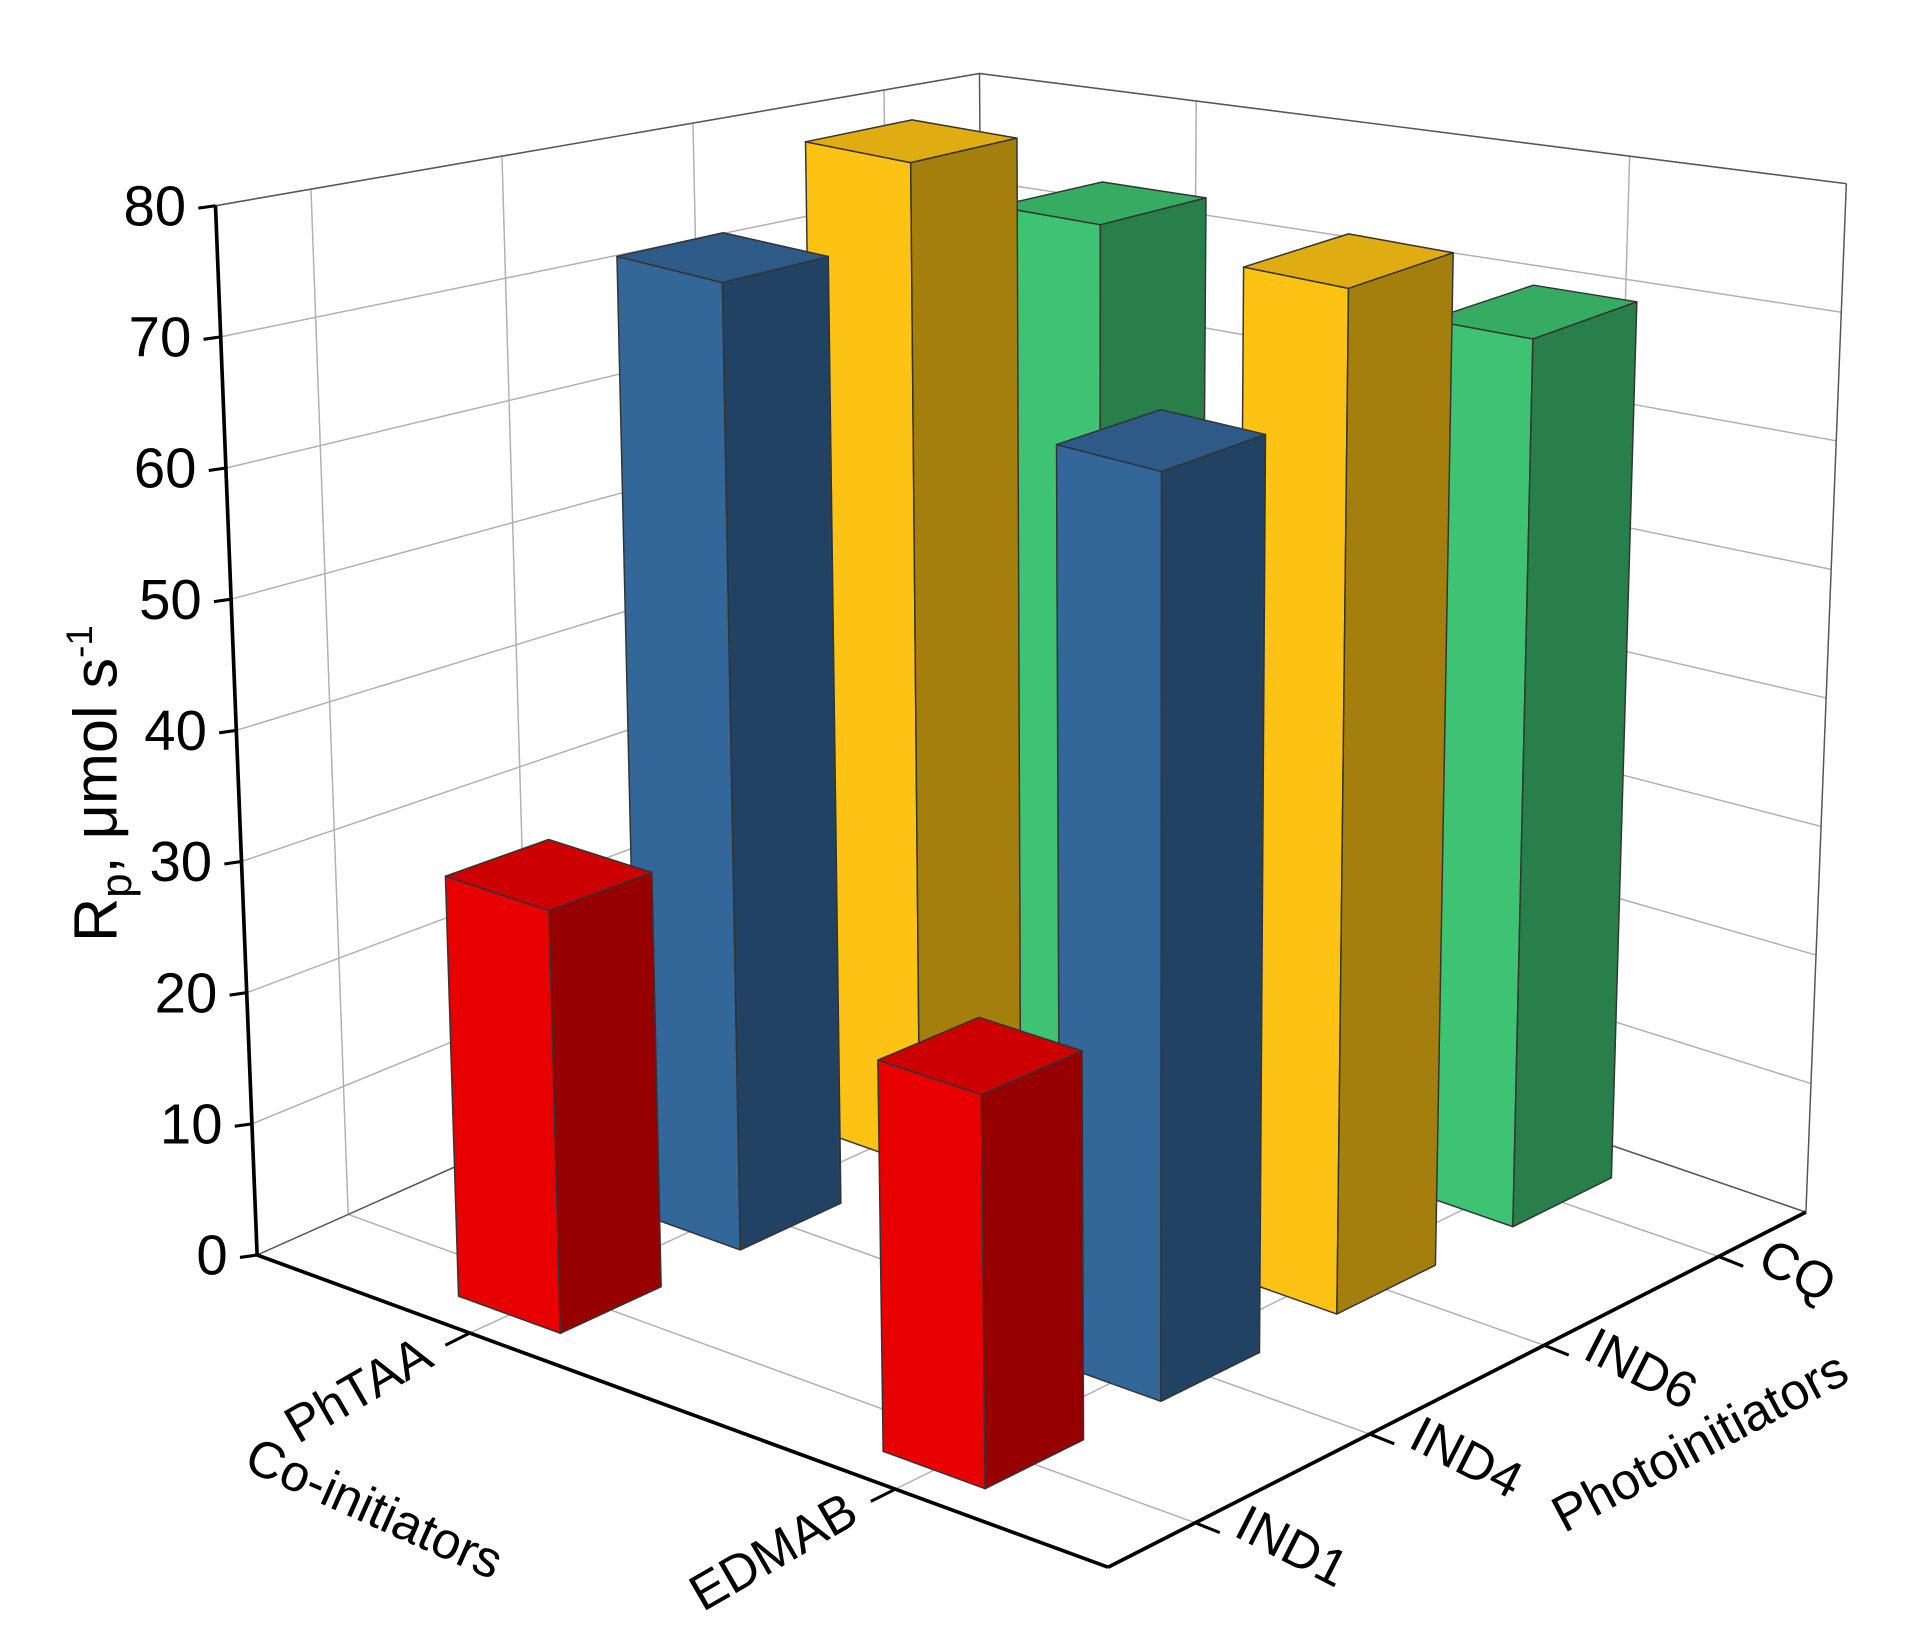 The width and height of the screenshot is (1910, 1626). What do you see at coordinates (1641, 1368) in the screenshot?
I see `z-tick-label: IND6` at bounding box center [1641, 1368].